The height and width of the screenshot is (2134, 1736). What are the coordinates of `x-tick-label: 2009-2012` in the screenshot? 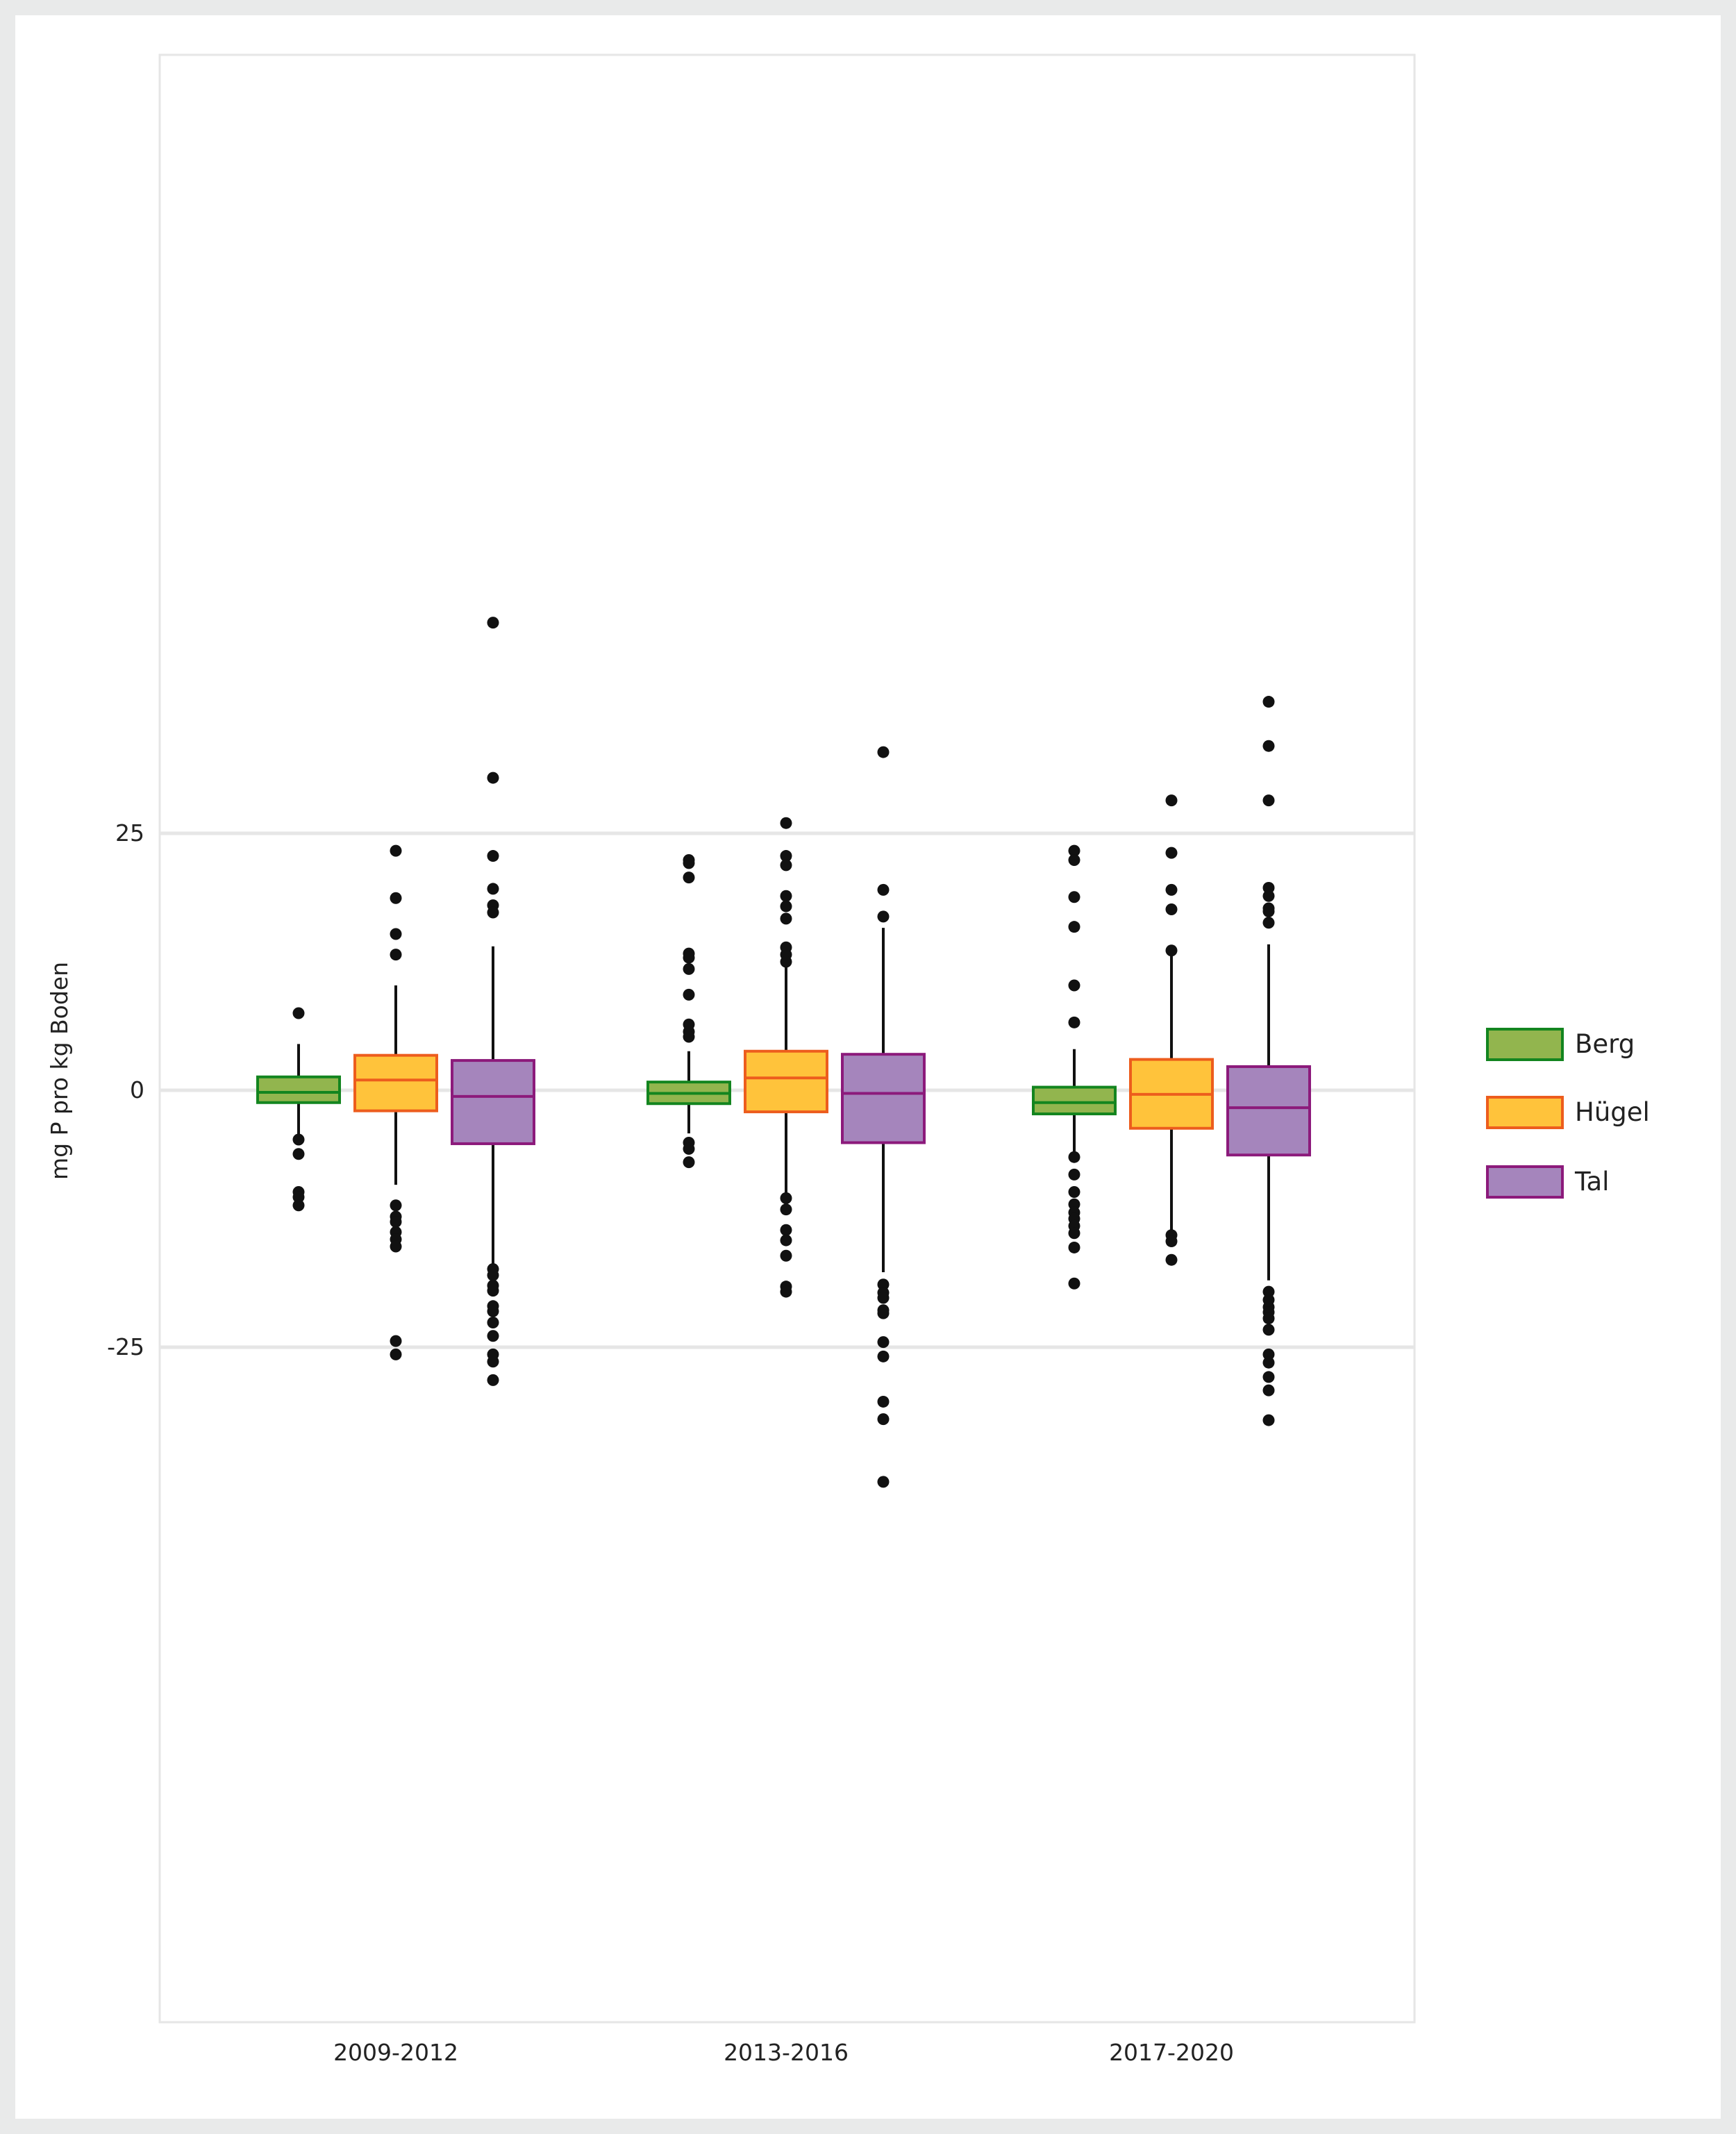 It's located at (395, 2052).